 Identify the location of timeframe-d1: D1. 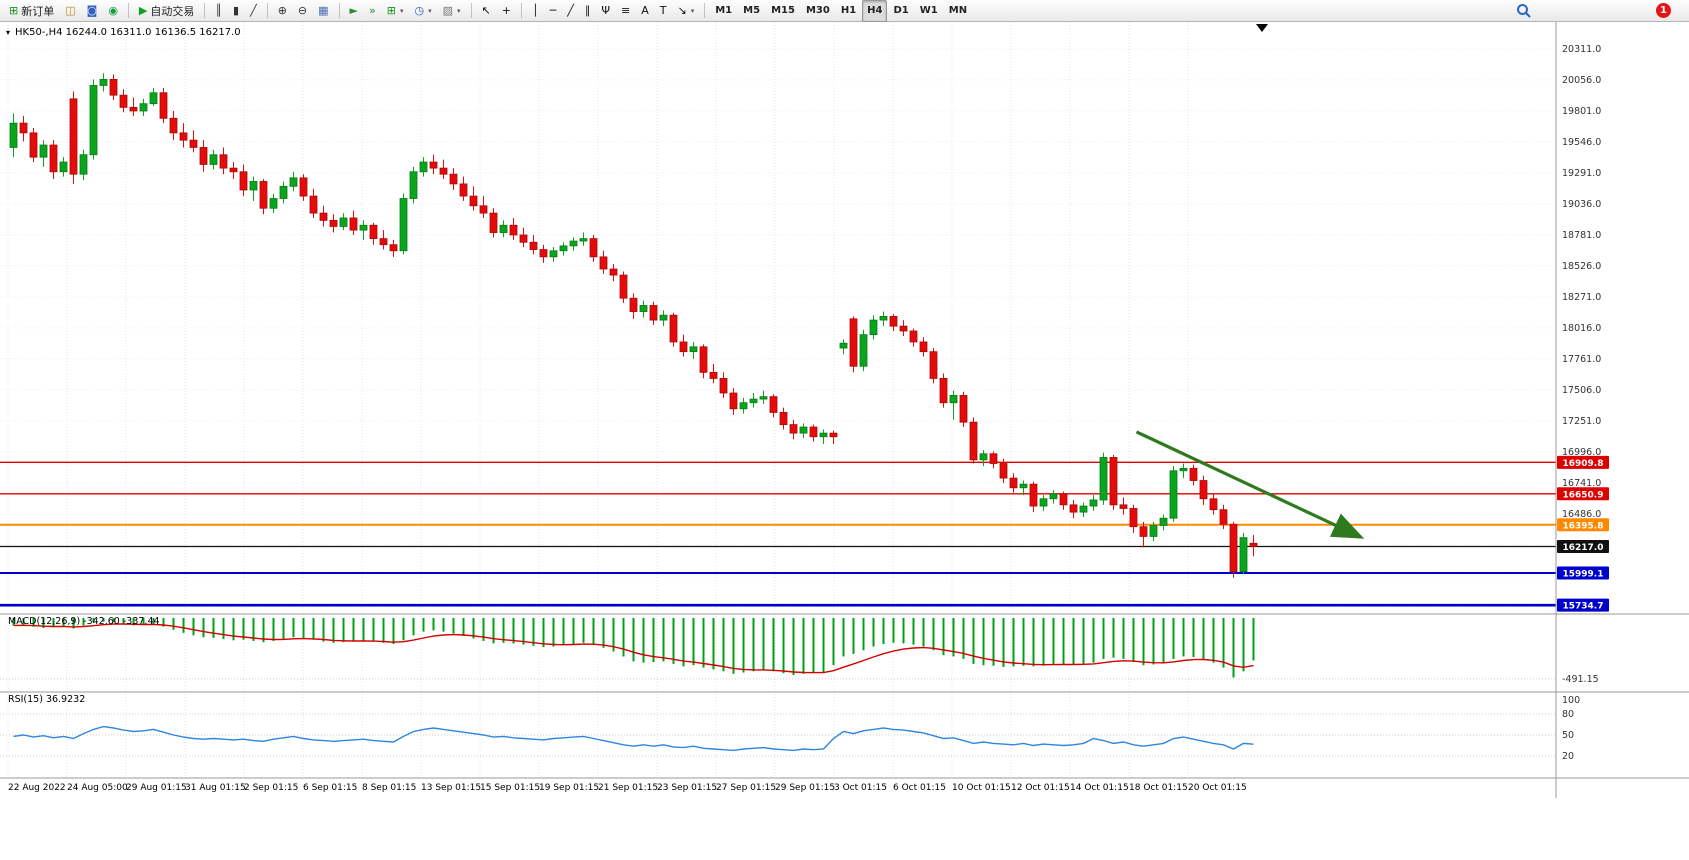
(900, 11).